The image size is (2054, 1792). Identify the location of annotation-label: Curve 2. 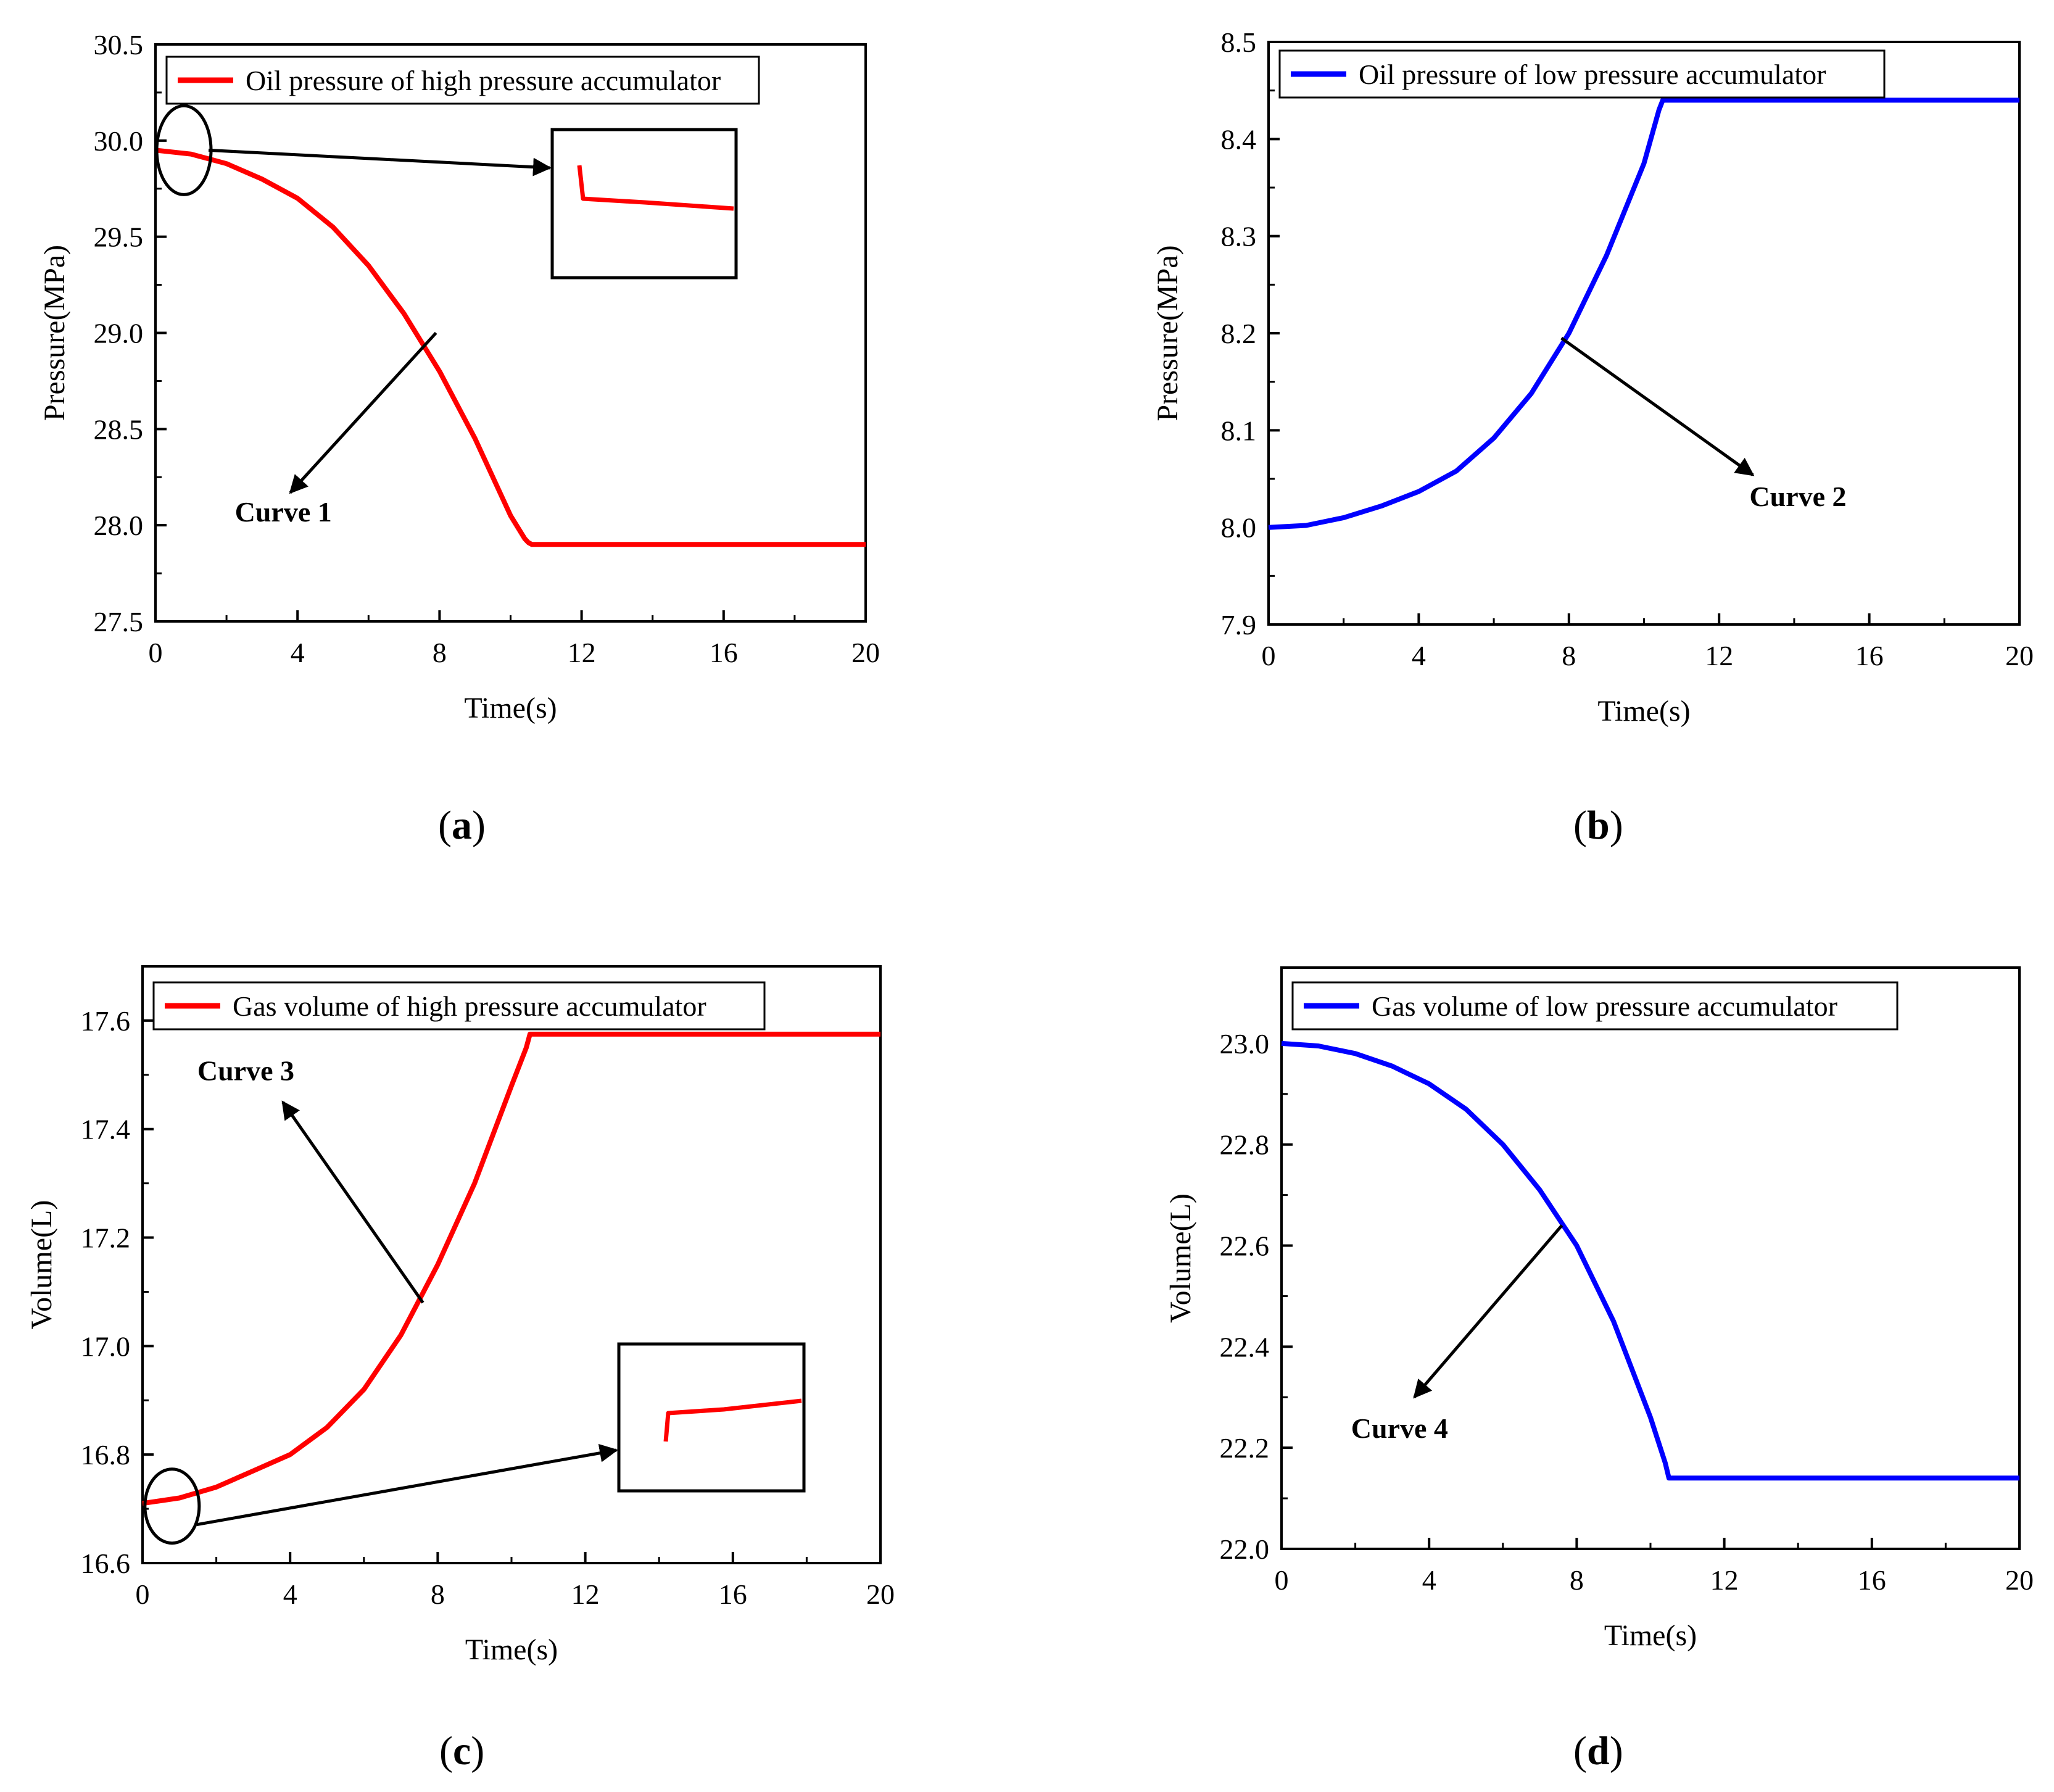
(1797, 496).